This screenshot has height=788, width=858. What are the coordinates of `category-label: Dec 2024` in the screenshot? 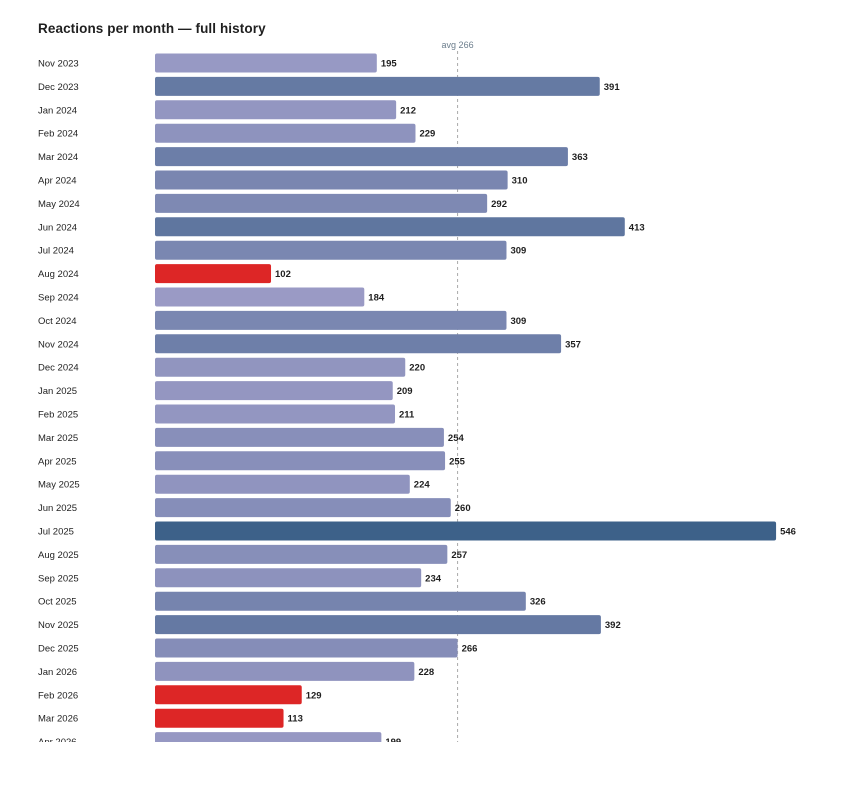 It's located at (58, 368).